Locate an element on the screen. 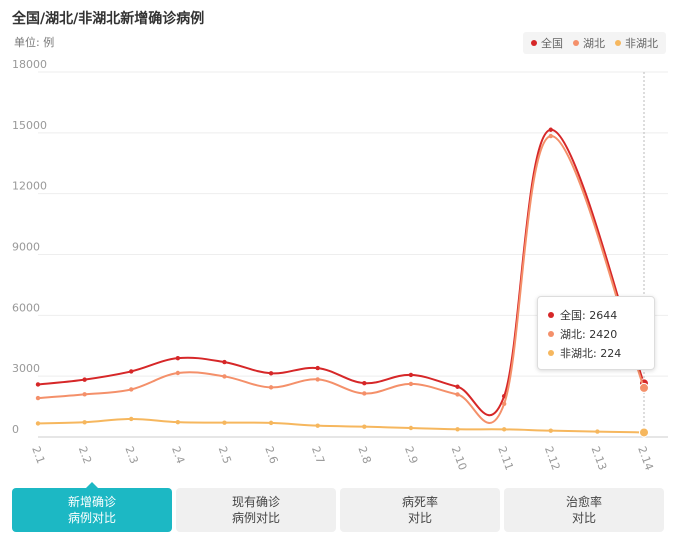 Image resolution: width=678 pixels, height=536 pixels. legend-label: 湖北 is located at coordinates (594, 43).